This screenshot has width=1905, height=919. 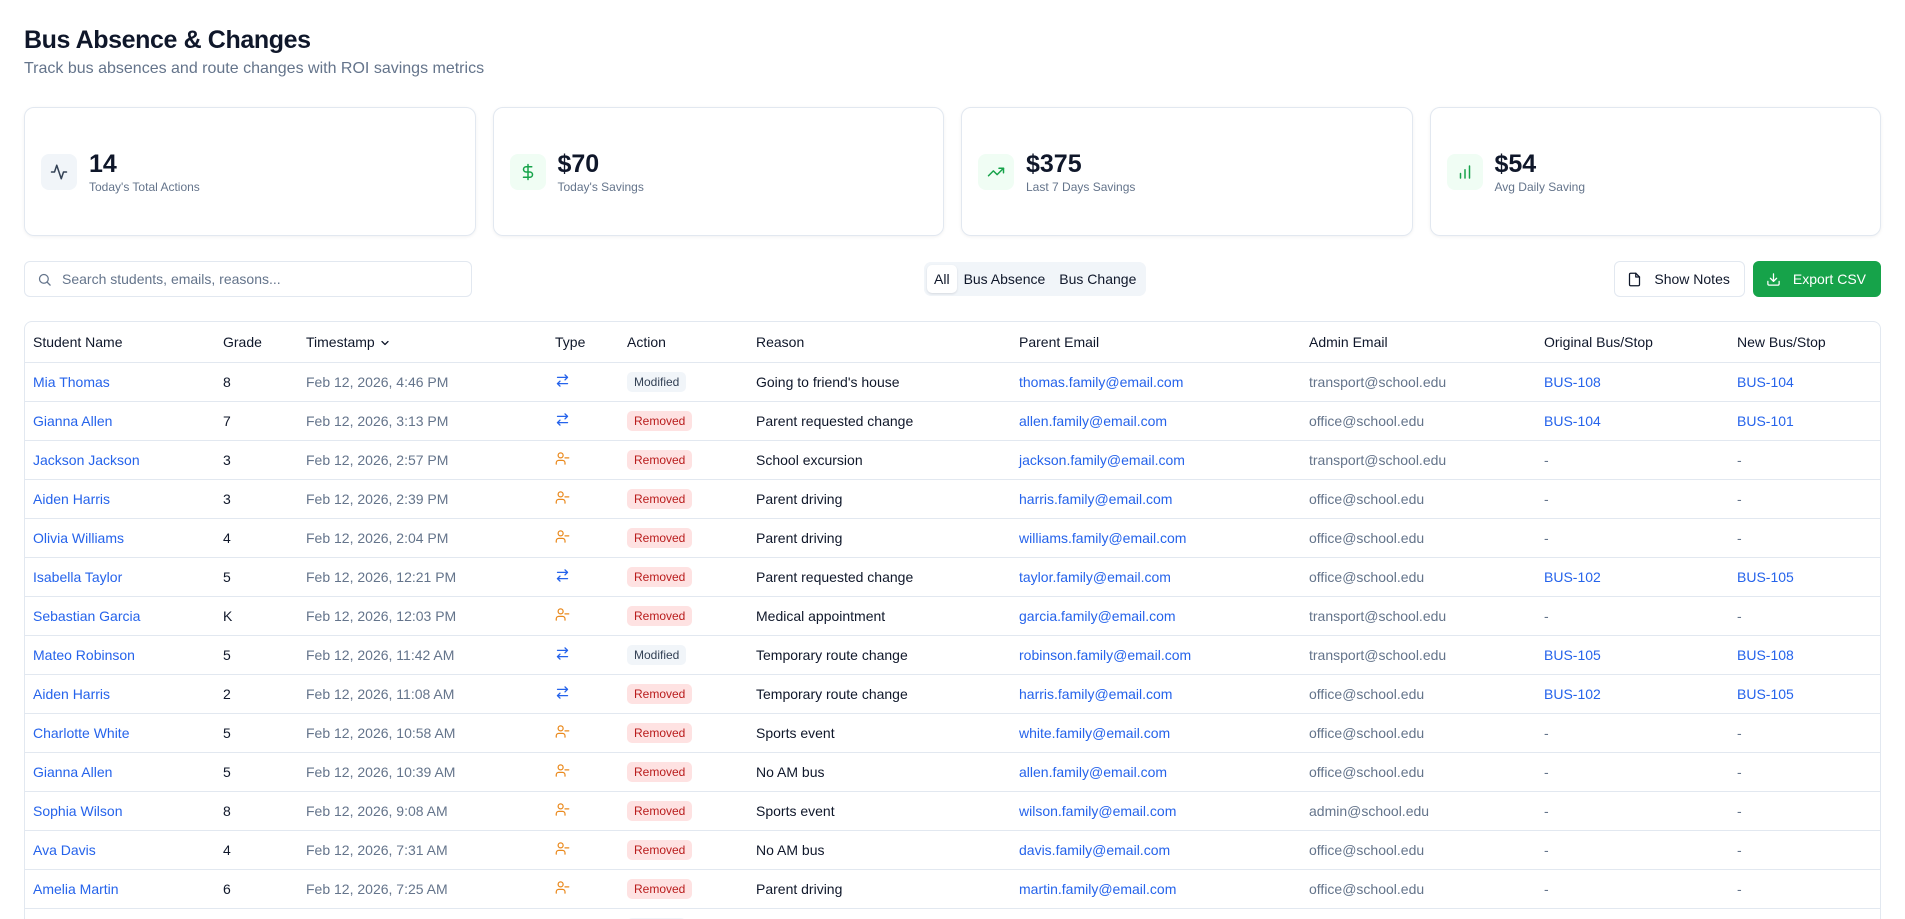 I want to click on type-filter-group: All Bus Absence Bus Change, so click(x=1035, y=279).